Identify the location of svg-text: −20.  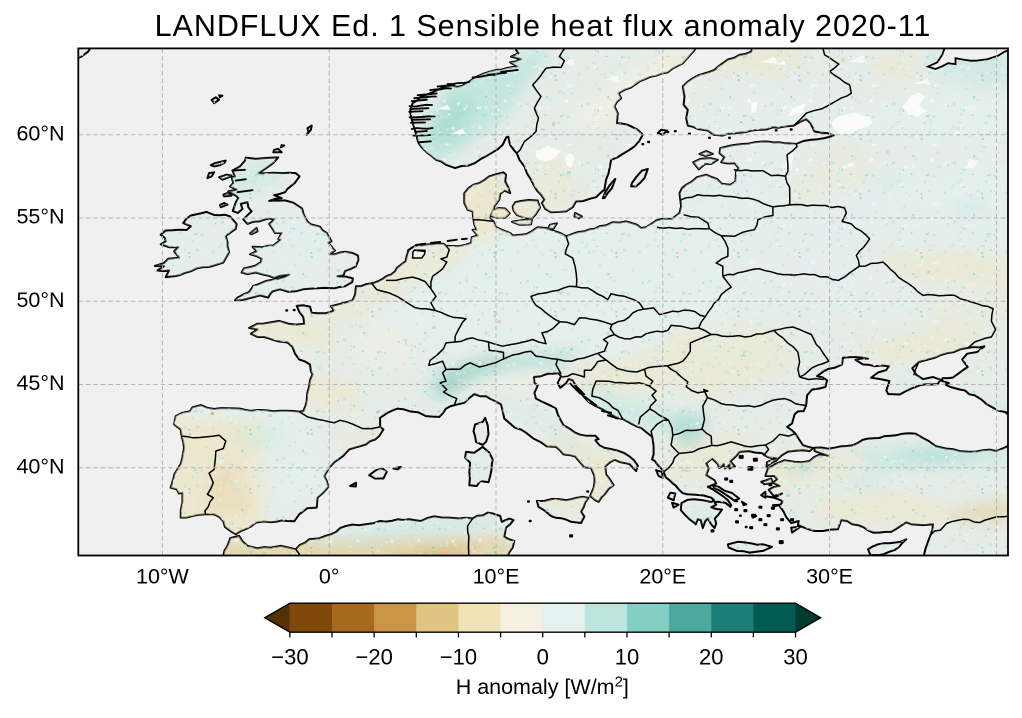
(374, 657).